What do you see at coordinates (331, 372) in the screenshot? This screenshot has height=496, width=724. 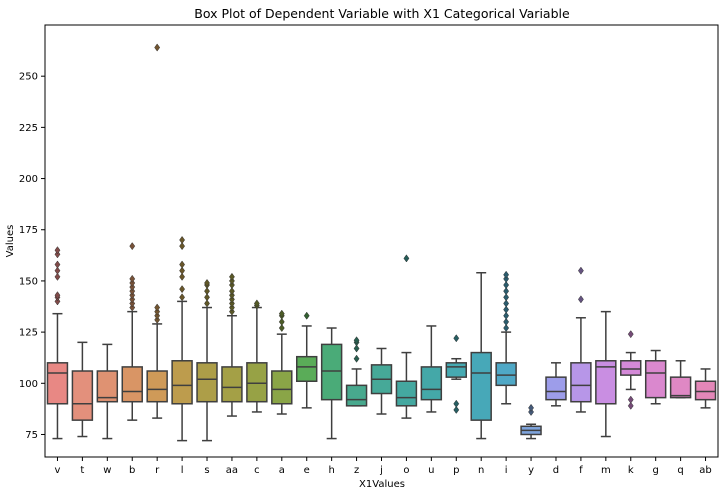 I see `box-h` at bounding box center [331, 372].